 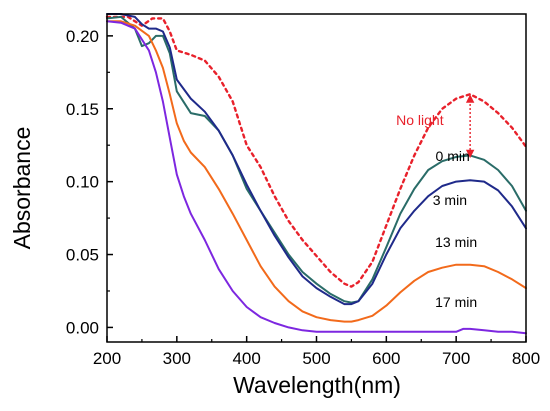 What do you see at coordinates (316, 358) in the screenshot?
I see `x-tick-label: 500` at bounding box center [316, 358].